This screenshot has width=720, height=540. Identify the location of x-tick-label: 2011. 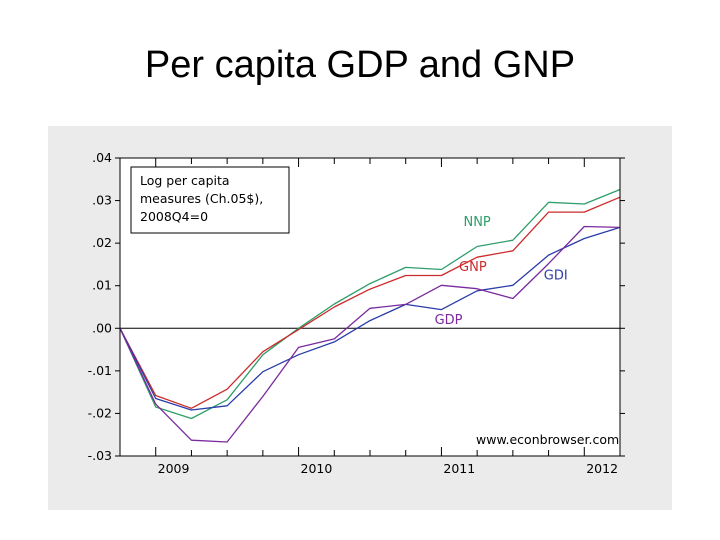
(459, 468).